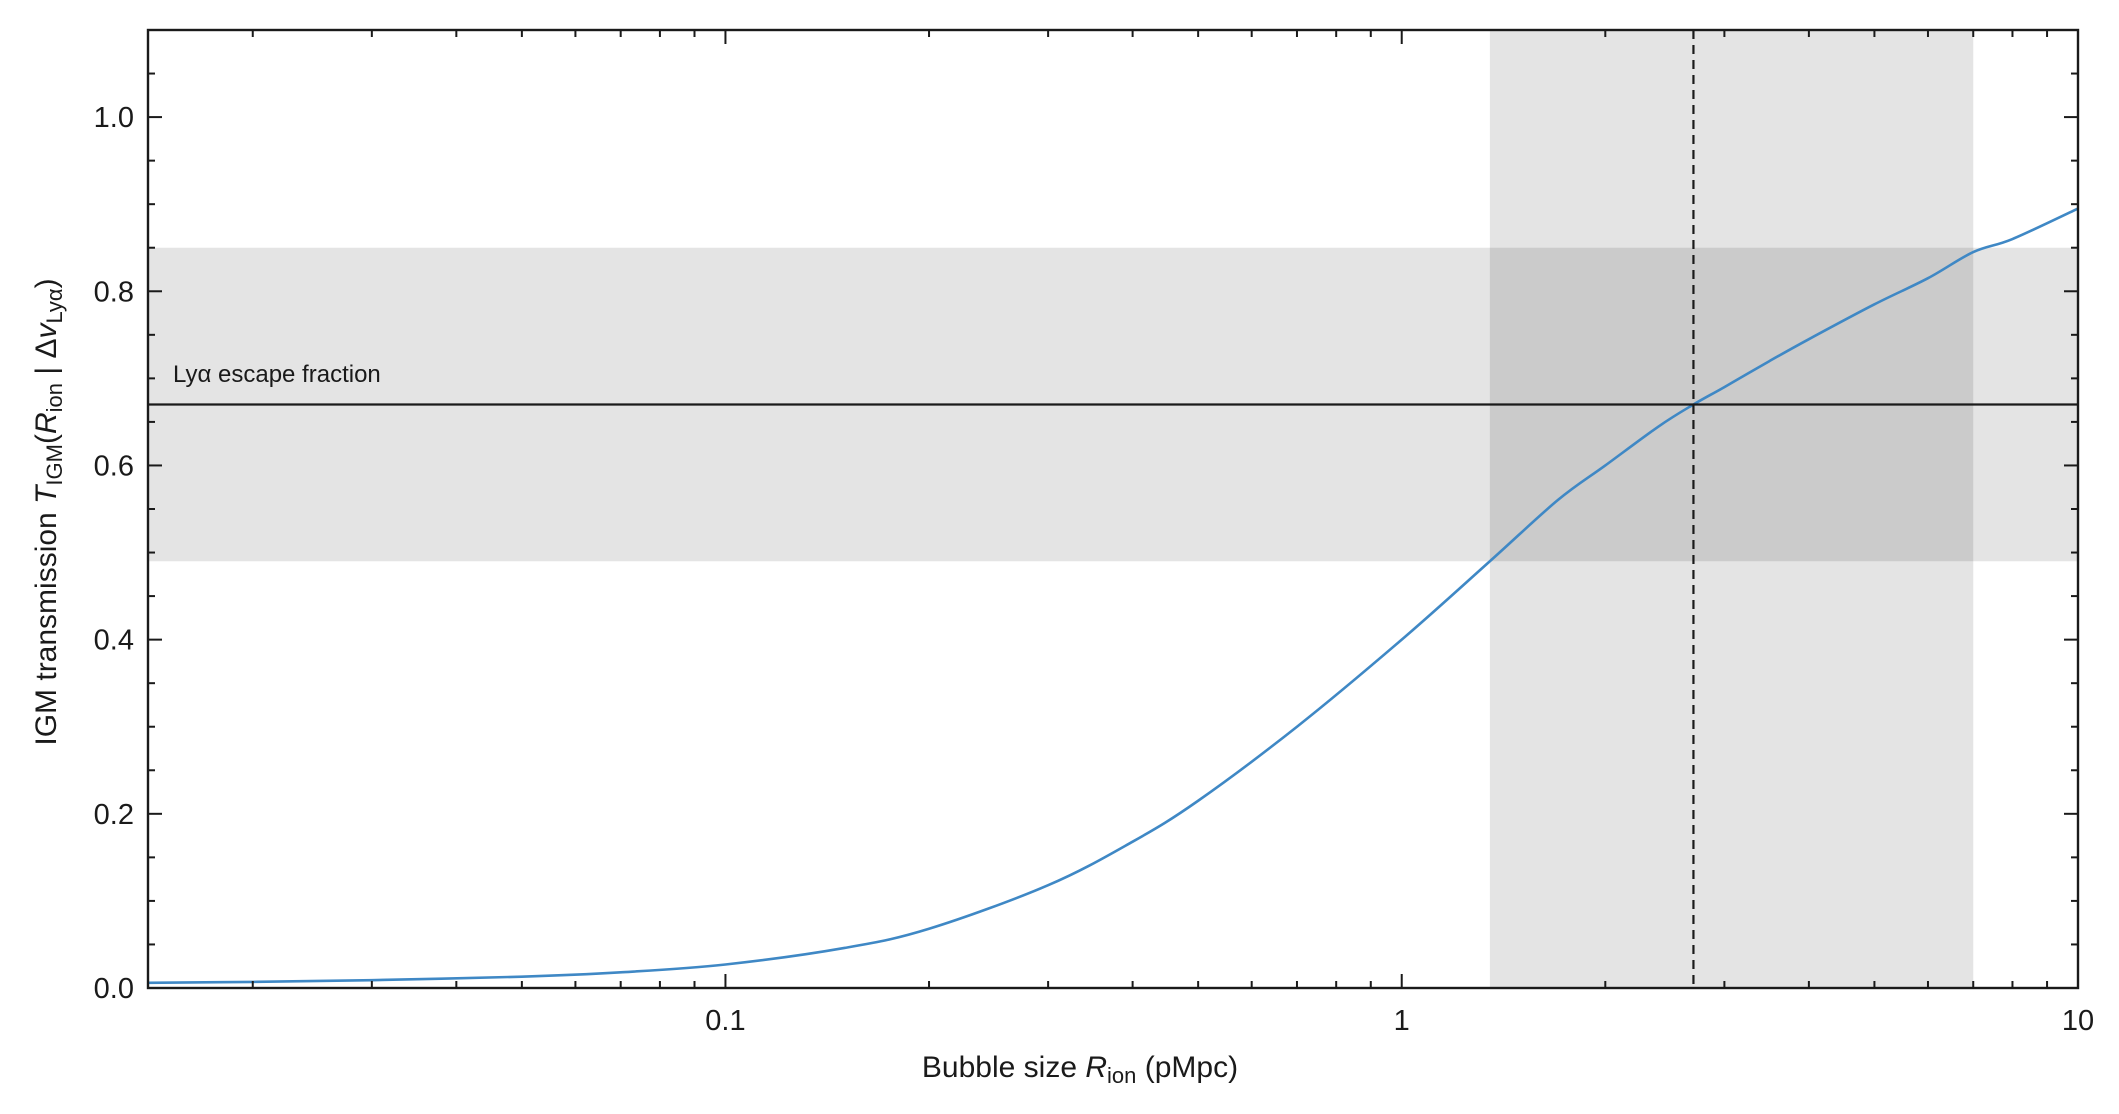 This screenshot has height=1114, width=2119. What do you see at coordinates (114, 815) in the screenshot?
I see `y-tick-label: 0.2` at bounding box center [114, 815].